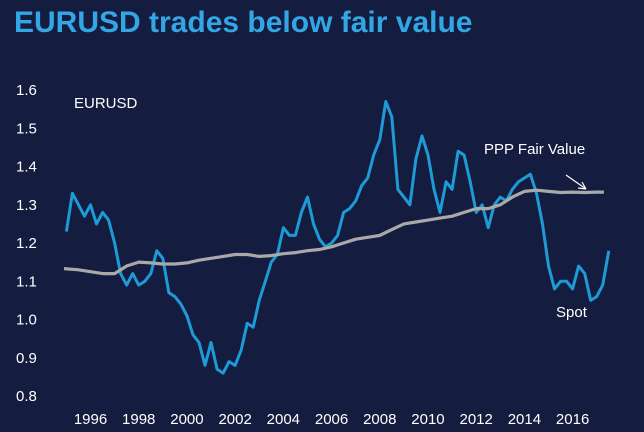 The image size is (644, 432). Describe the element at coordinates (243, 22) in the screenshot. I see `chart-title: EURUSD trades below fair value` at that location.